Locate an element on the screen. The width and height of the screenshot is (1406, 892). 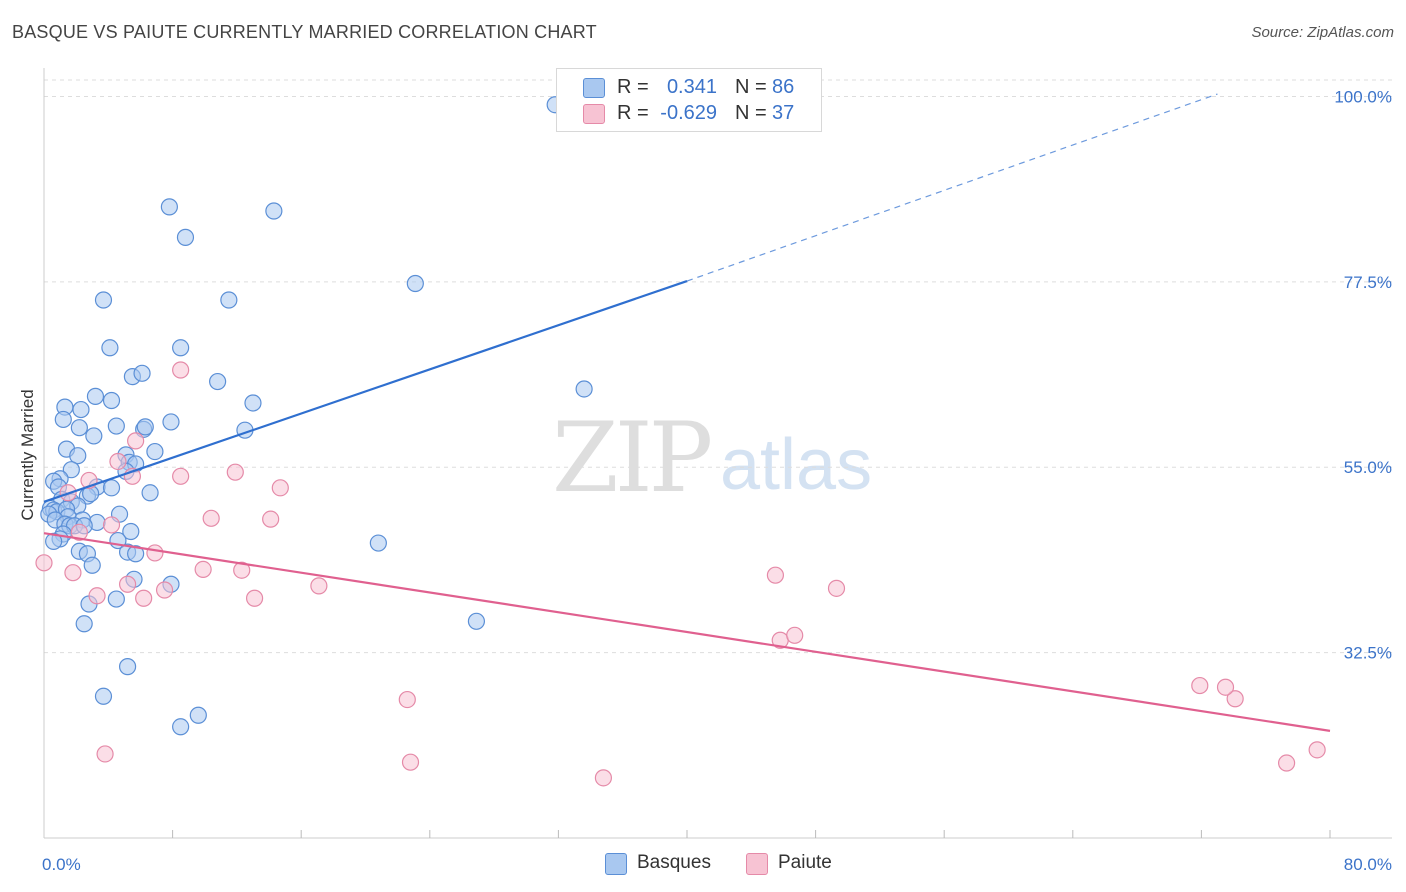
series-legend: Basques Paiute is located at coordinates (703, 865).